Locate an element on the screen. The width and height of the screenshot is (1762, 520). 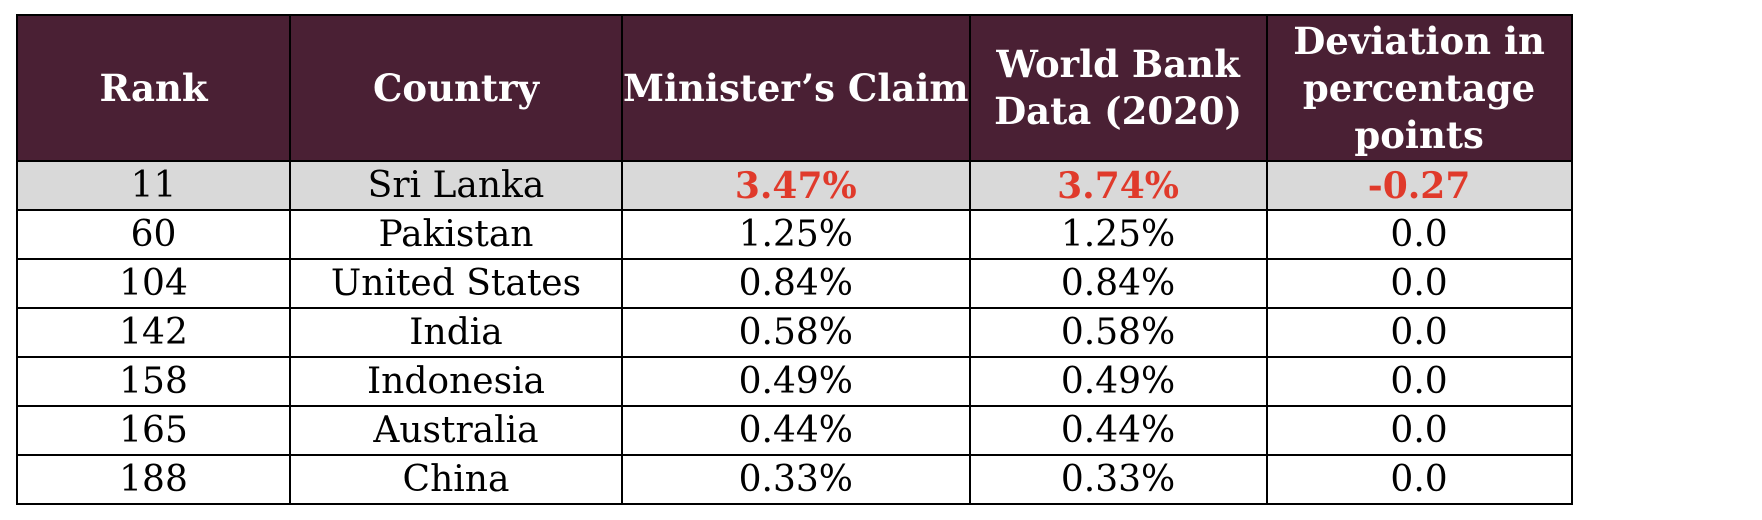
table-row: 188 China 0.33% 0.33% 0.0 is located at coordinates (794, 479).